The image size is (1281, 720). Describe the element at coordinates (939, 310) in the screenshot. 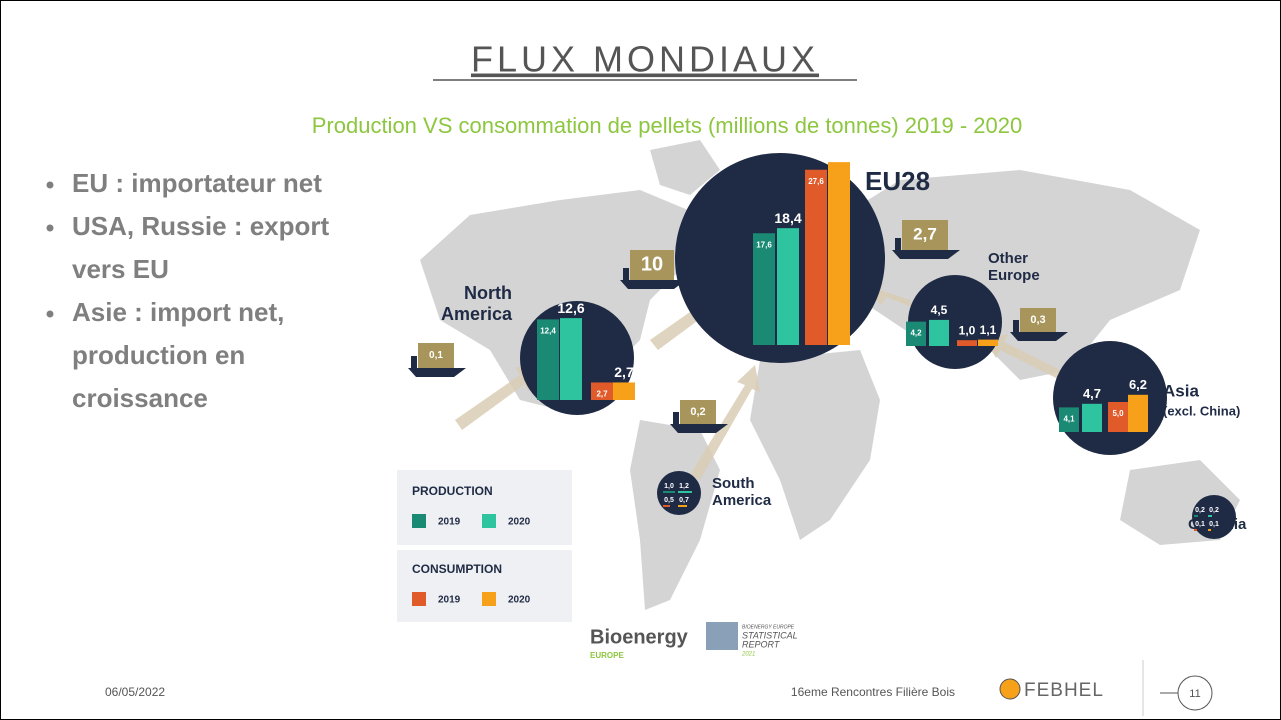

I see `value-label: 4,5` at that location.